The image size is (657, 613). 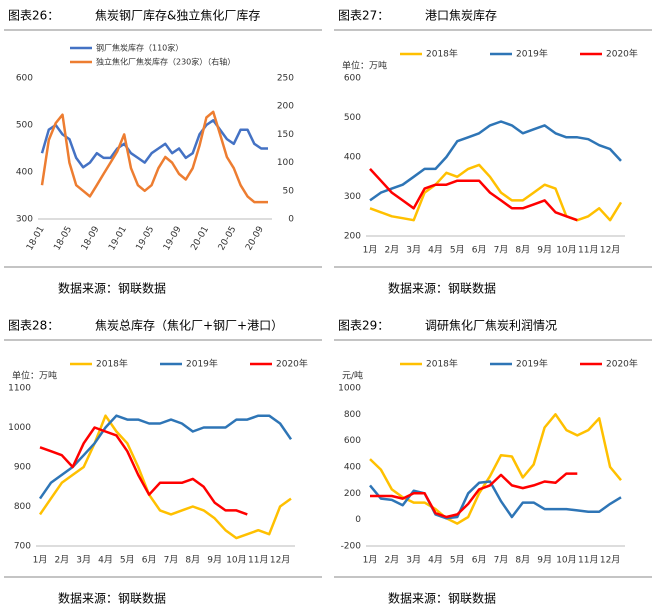 I want to click on x-tick-label: 18-09, so click(x=91, y=239).